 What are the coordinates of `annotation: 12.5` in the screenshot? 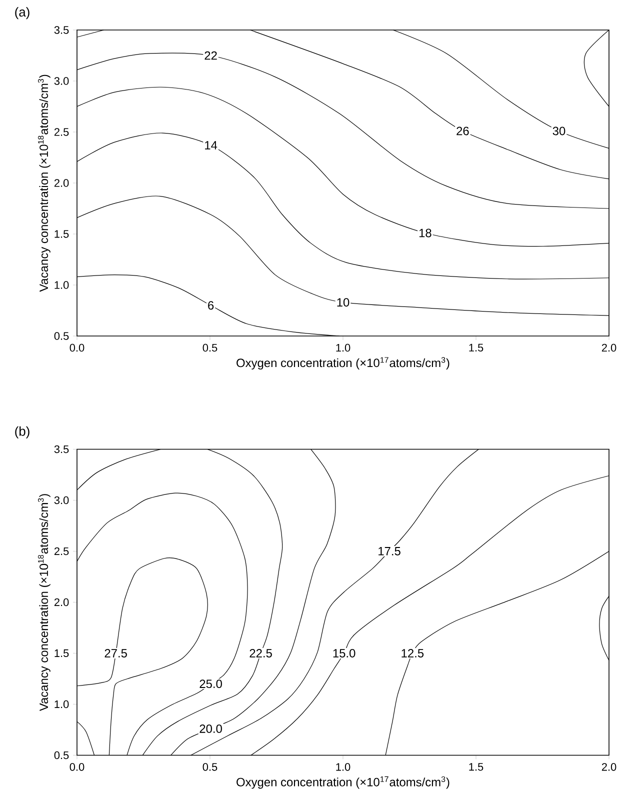 It's located at (413, 653).